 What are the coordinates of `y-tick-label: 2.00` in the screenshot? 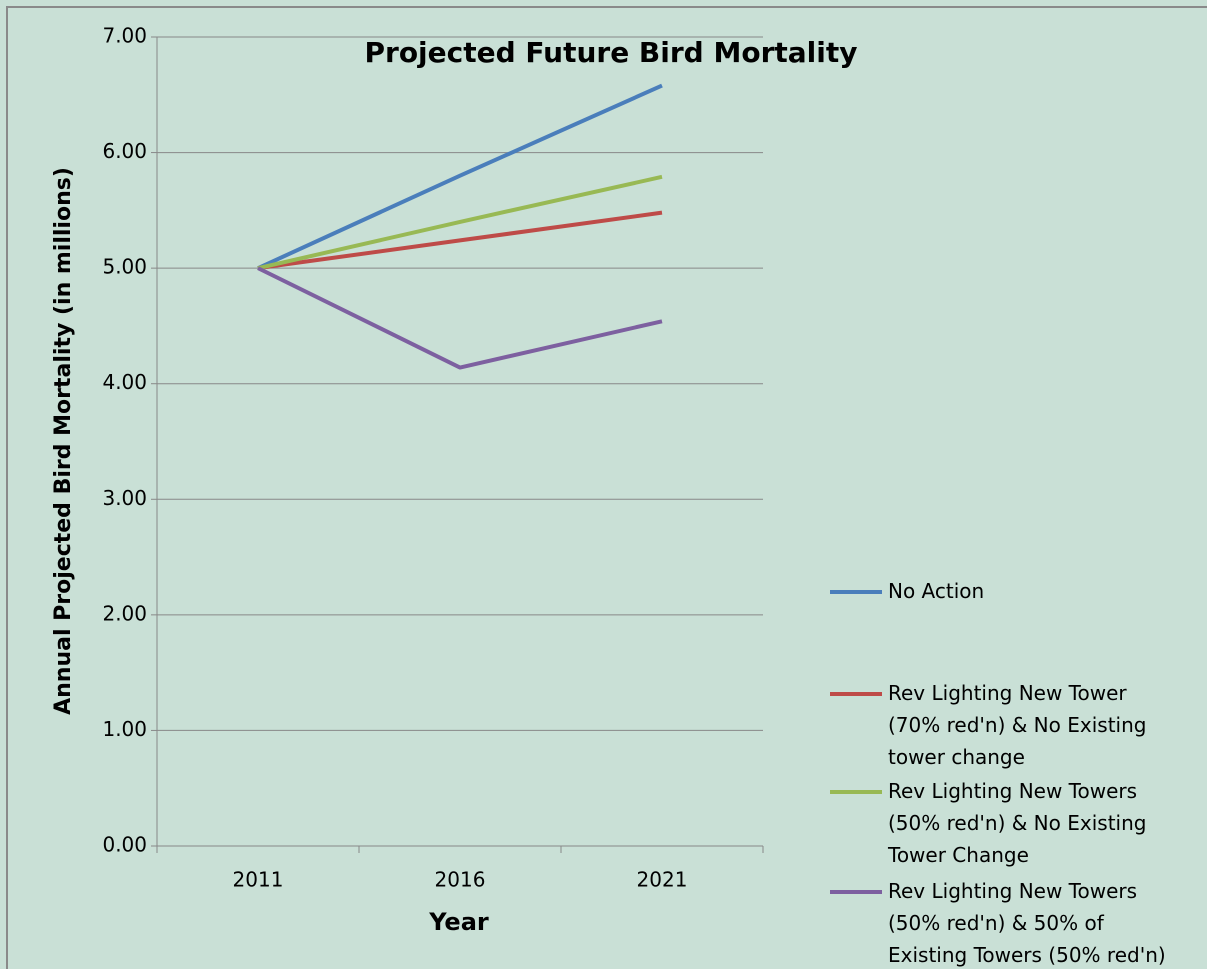 It's located at (124, 613).